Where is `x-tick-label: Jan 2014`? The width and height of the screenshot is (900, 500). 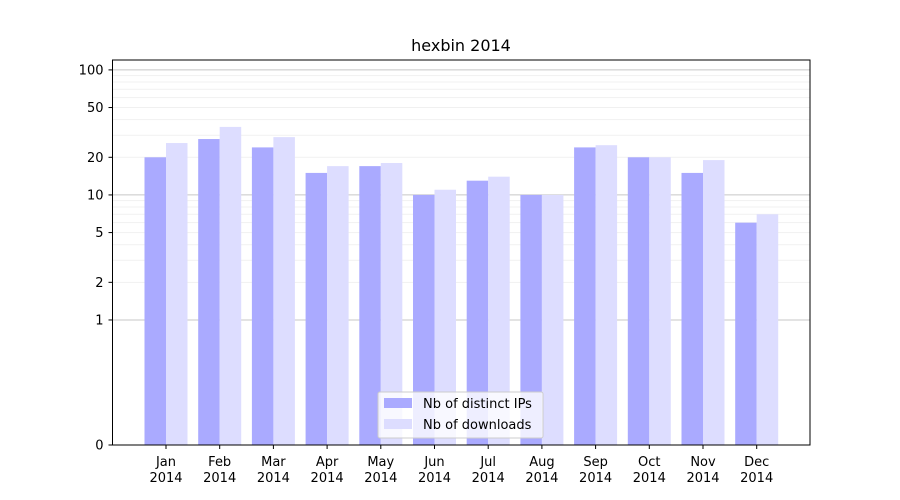 x-tick-label: Jan 2014 is located at coordinates (165, 470).